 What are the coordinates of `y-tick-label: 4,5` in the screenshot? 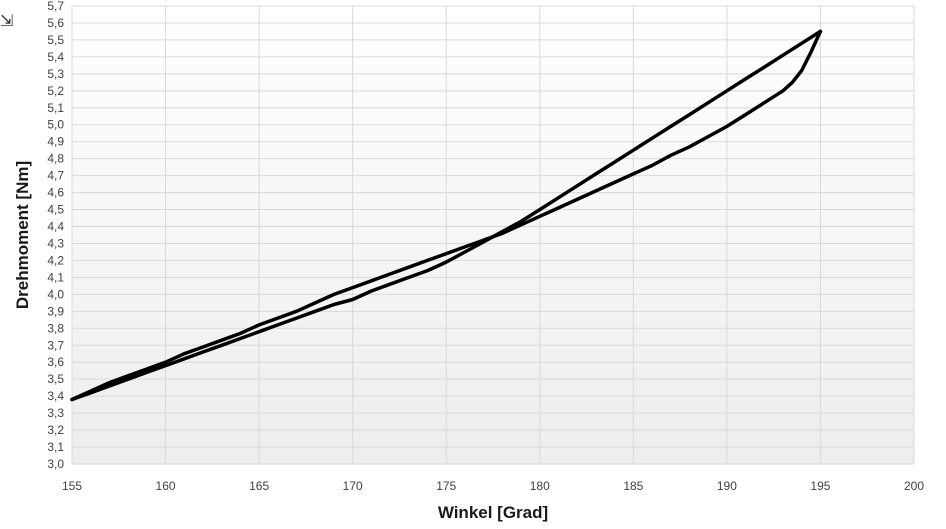 It's located at (55, 210).